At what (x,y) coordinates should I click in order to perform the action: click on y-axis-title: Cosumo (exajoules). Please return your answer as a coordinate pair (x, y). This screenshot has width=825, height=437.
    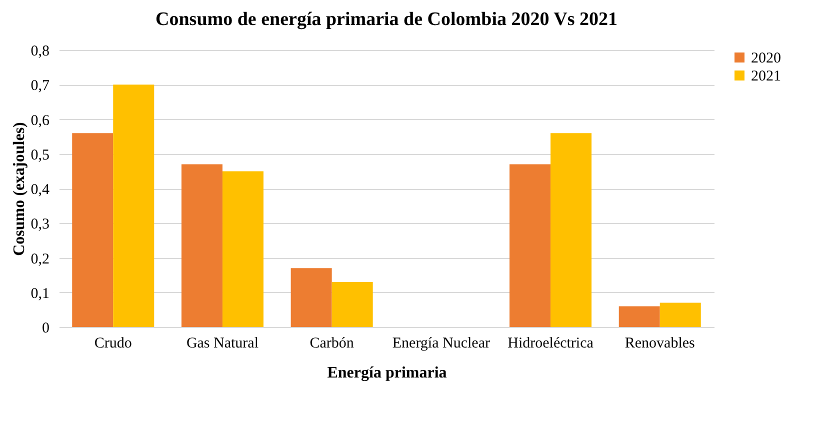
    Looking at the image, I should click on (19, 189).